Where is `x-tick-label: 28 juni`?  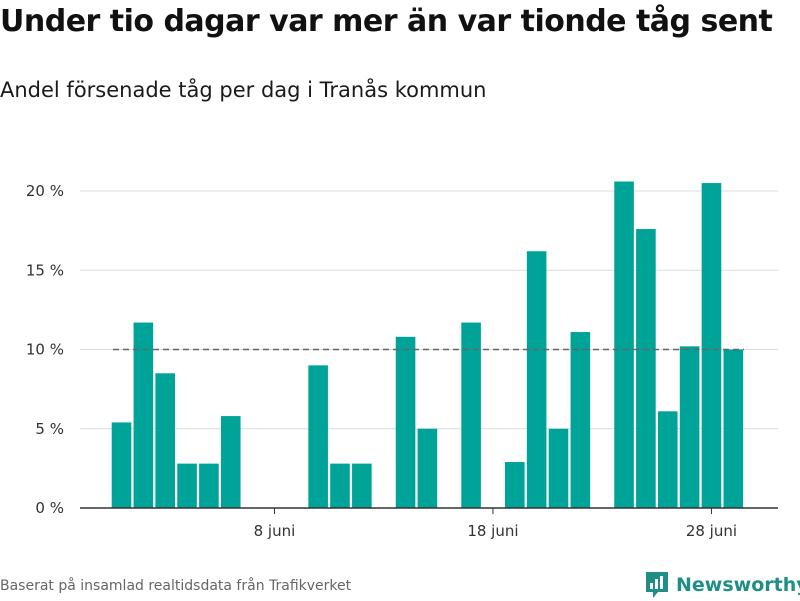
x-tick-label: 28 juni is located at coordinates (711, 531).